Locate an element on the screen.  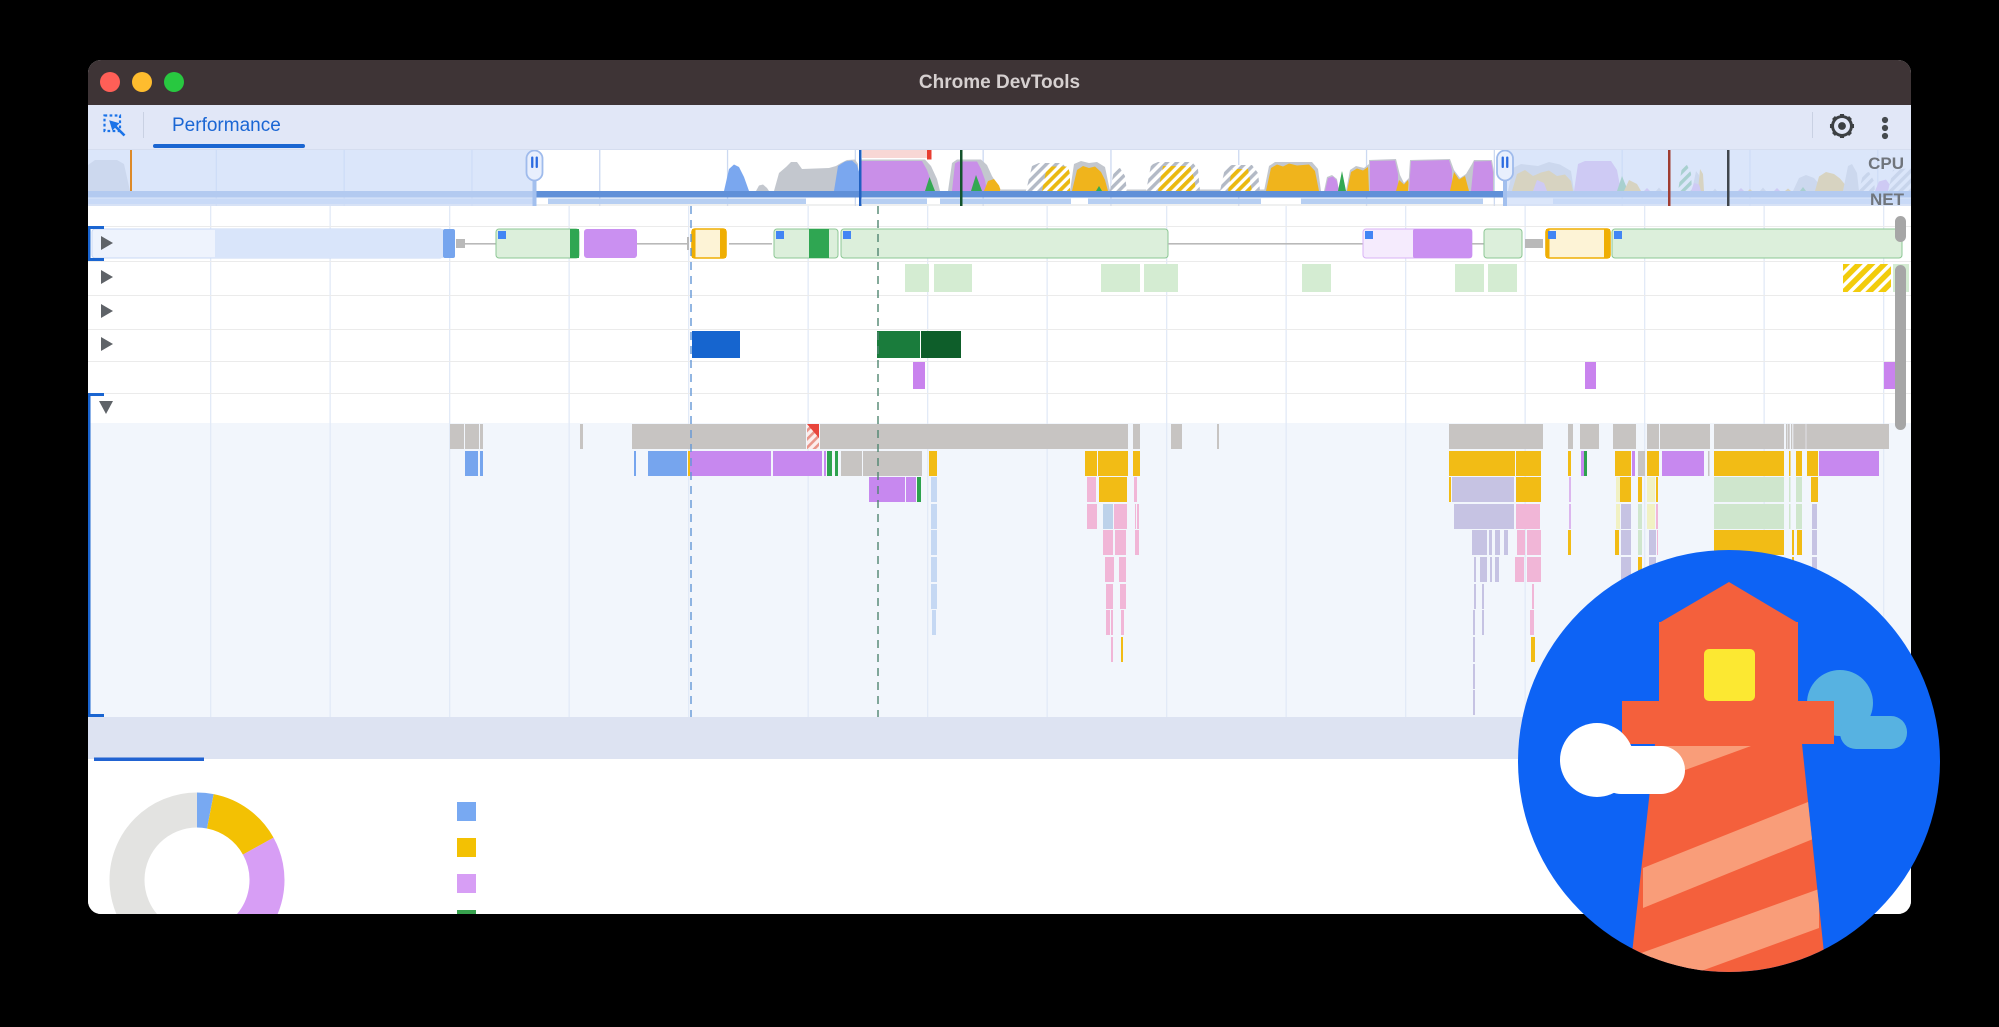
svg-text: NET is located at coordinates (1887, 198).